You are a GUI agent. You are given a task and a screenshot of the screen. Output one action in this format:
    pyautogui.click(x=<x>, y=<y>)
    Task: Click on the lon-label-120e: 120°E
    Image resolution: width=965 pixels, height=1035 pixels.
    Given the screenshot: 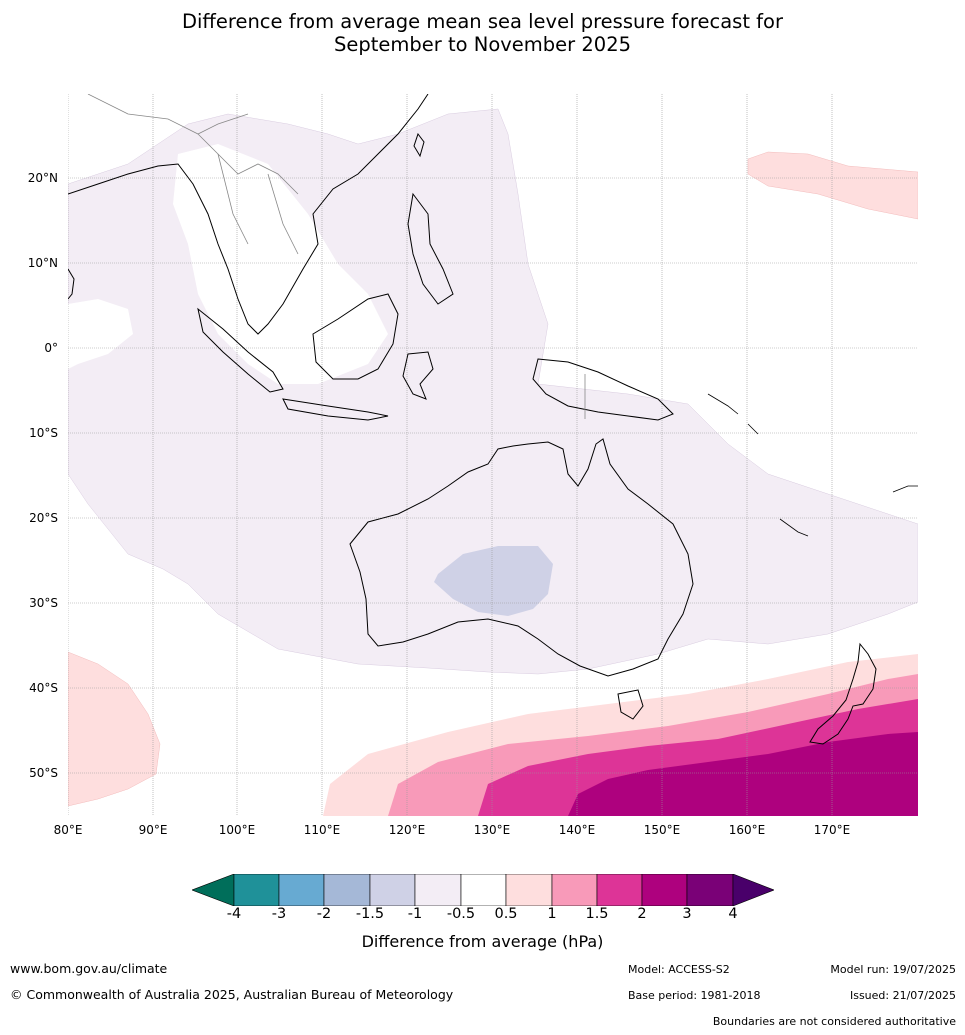 What is the action you would take?
    pyautogui.click(x=407, y=830)
    